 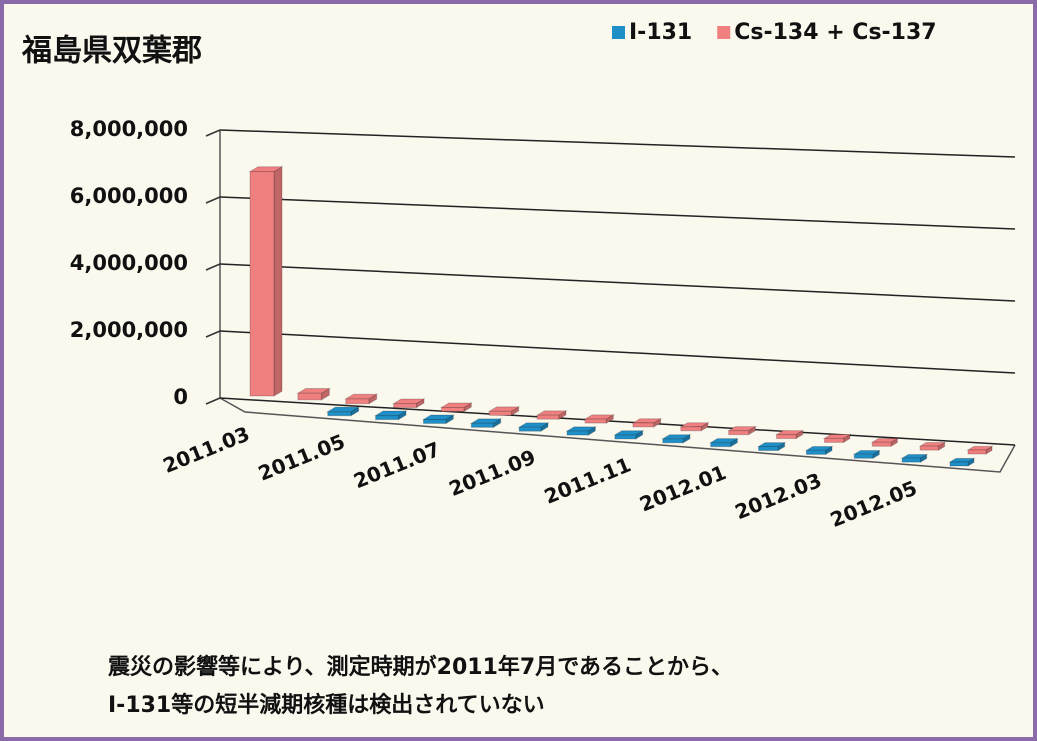 What do you see at coordinates (278, 281) in the screenshot?
I see `bar-side` at bounding box center [278, 281].